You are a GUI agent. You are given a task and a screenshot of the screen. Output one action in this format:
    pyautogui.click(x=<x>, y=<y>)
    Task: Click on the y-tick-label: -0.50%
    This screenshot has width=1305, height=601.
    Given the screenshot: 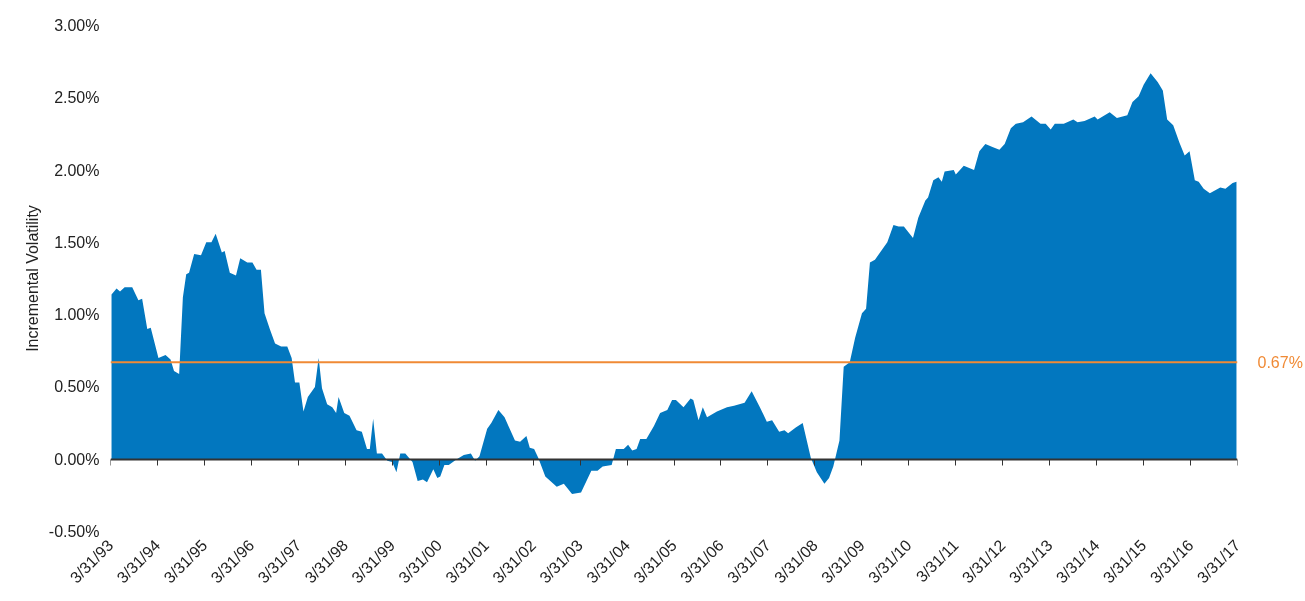 What is the action you would take?
    pyautogui.click(x=74, y=531)
    